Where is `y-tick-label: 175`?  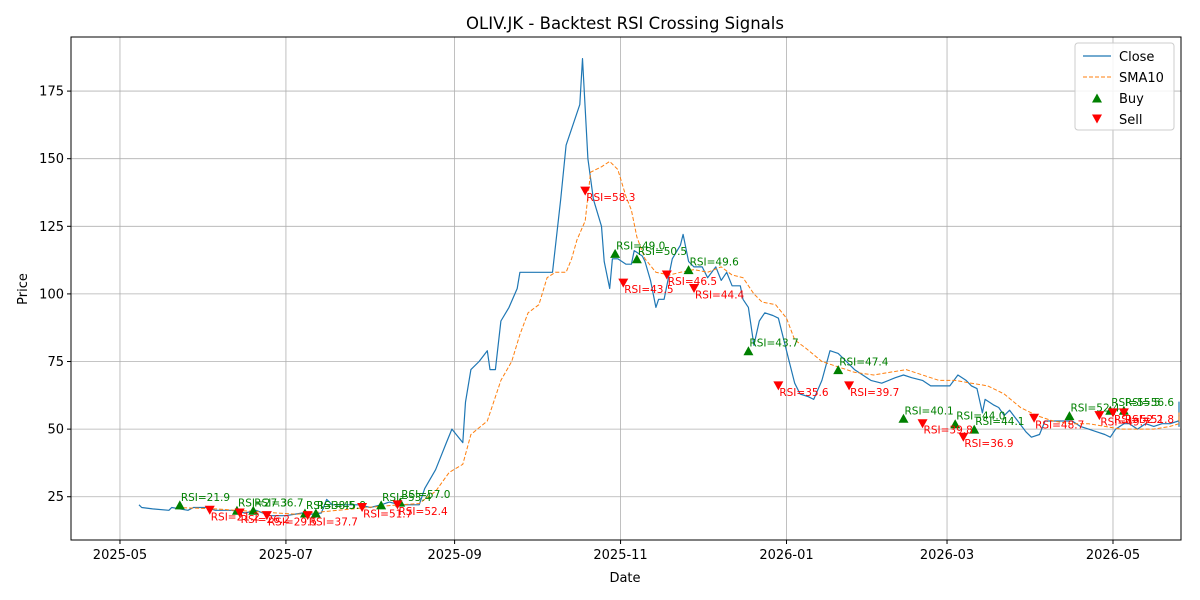 y-tick-label: 175 is located at coordinates (51, 92).